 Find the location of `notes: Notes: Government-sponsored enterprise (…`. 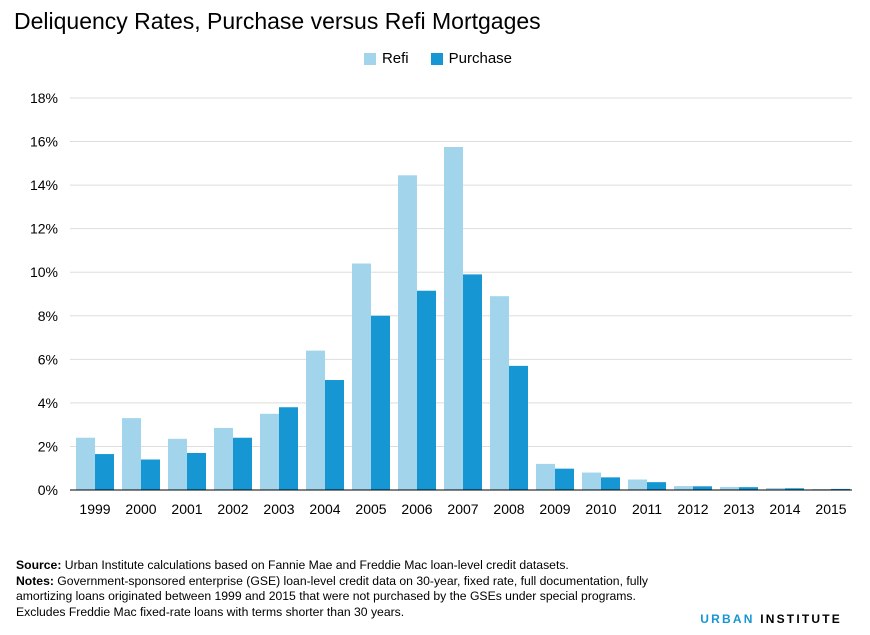

notes: Notes: Government-sponsored enterprise (… is located at coordinates (346, 597).